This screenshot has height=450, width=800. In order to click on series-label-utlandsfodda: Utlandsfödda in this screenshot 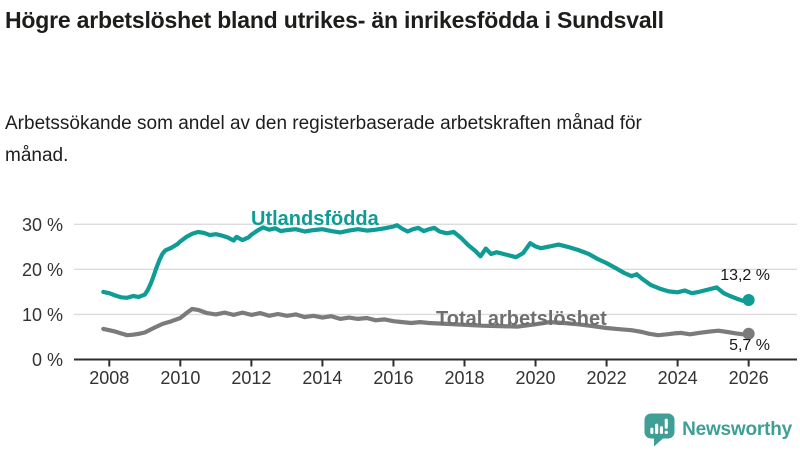, I will do `click(315, 219)`.